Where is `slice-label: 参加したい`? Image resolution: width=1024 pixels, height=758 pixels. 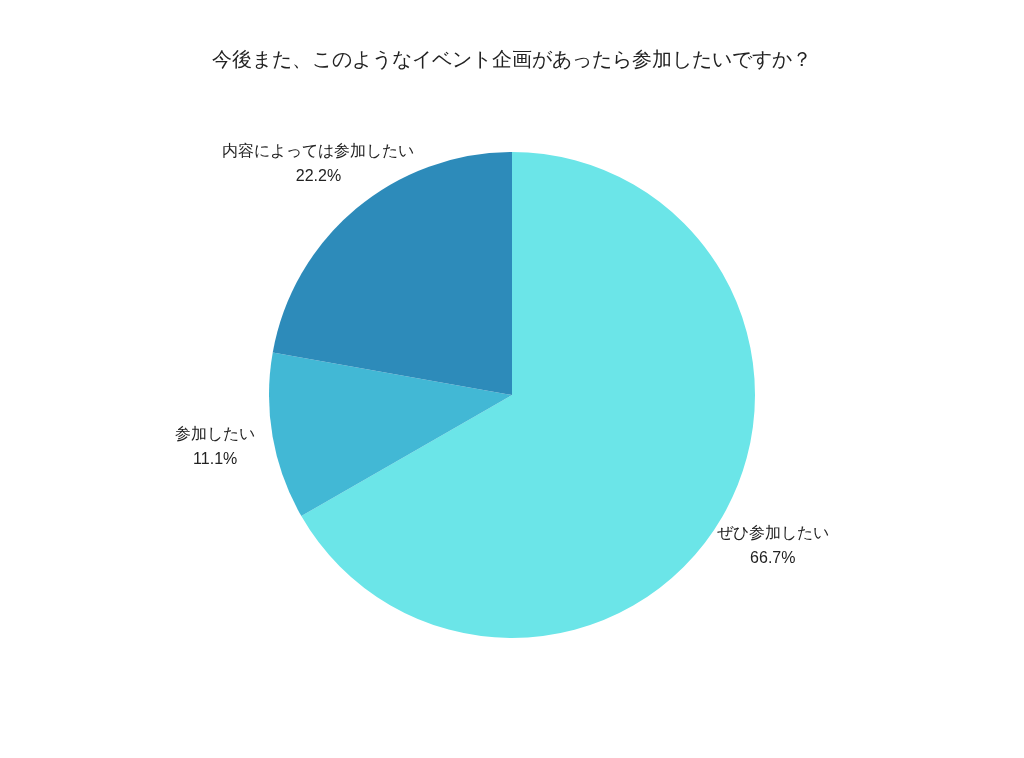
slice-label: 参加したい is located at coordinates (215, 434).